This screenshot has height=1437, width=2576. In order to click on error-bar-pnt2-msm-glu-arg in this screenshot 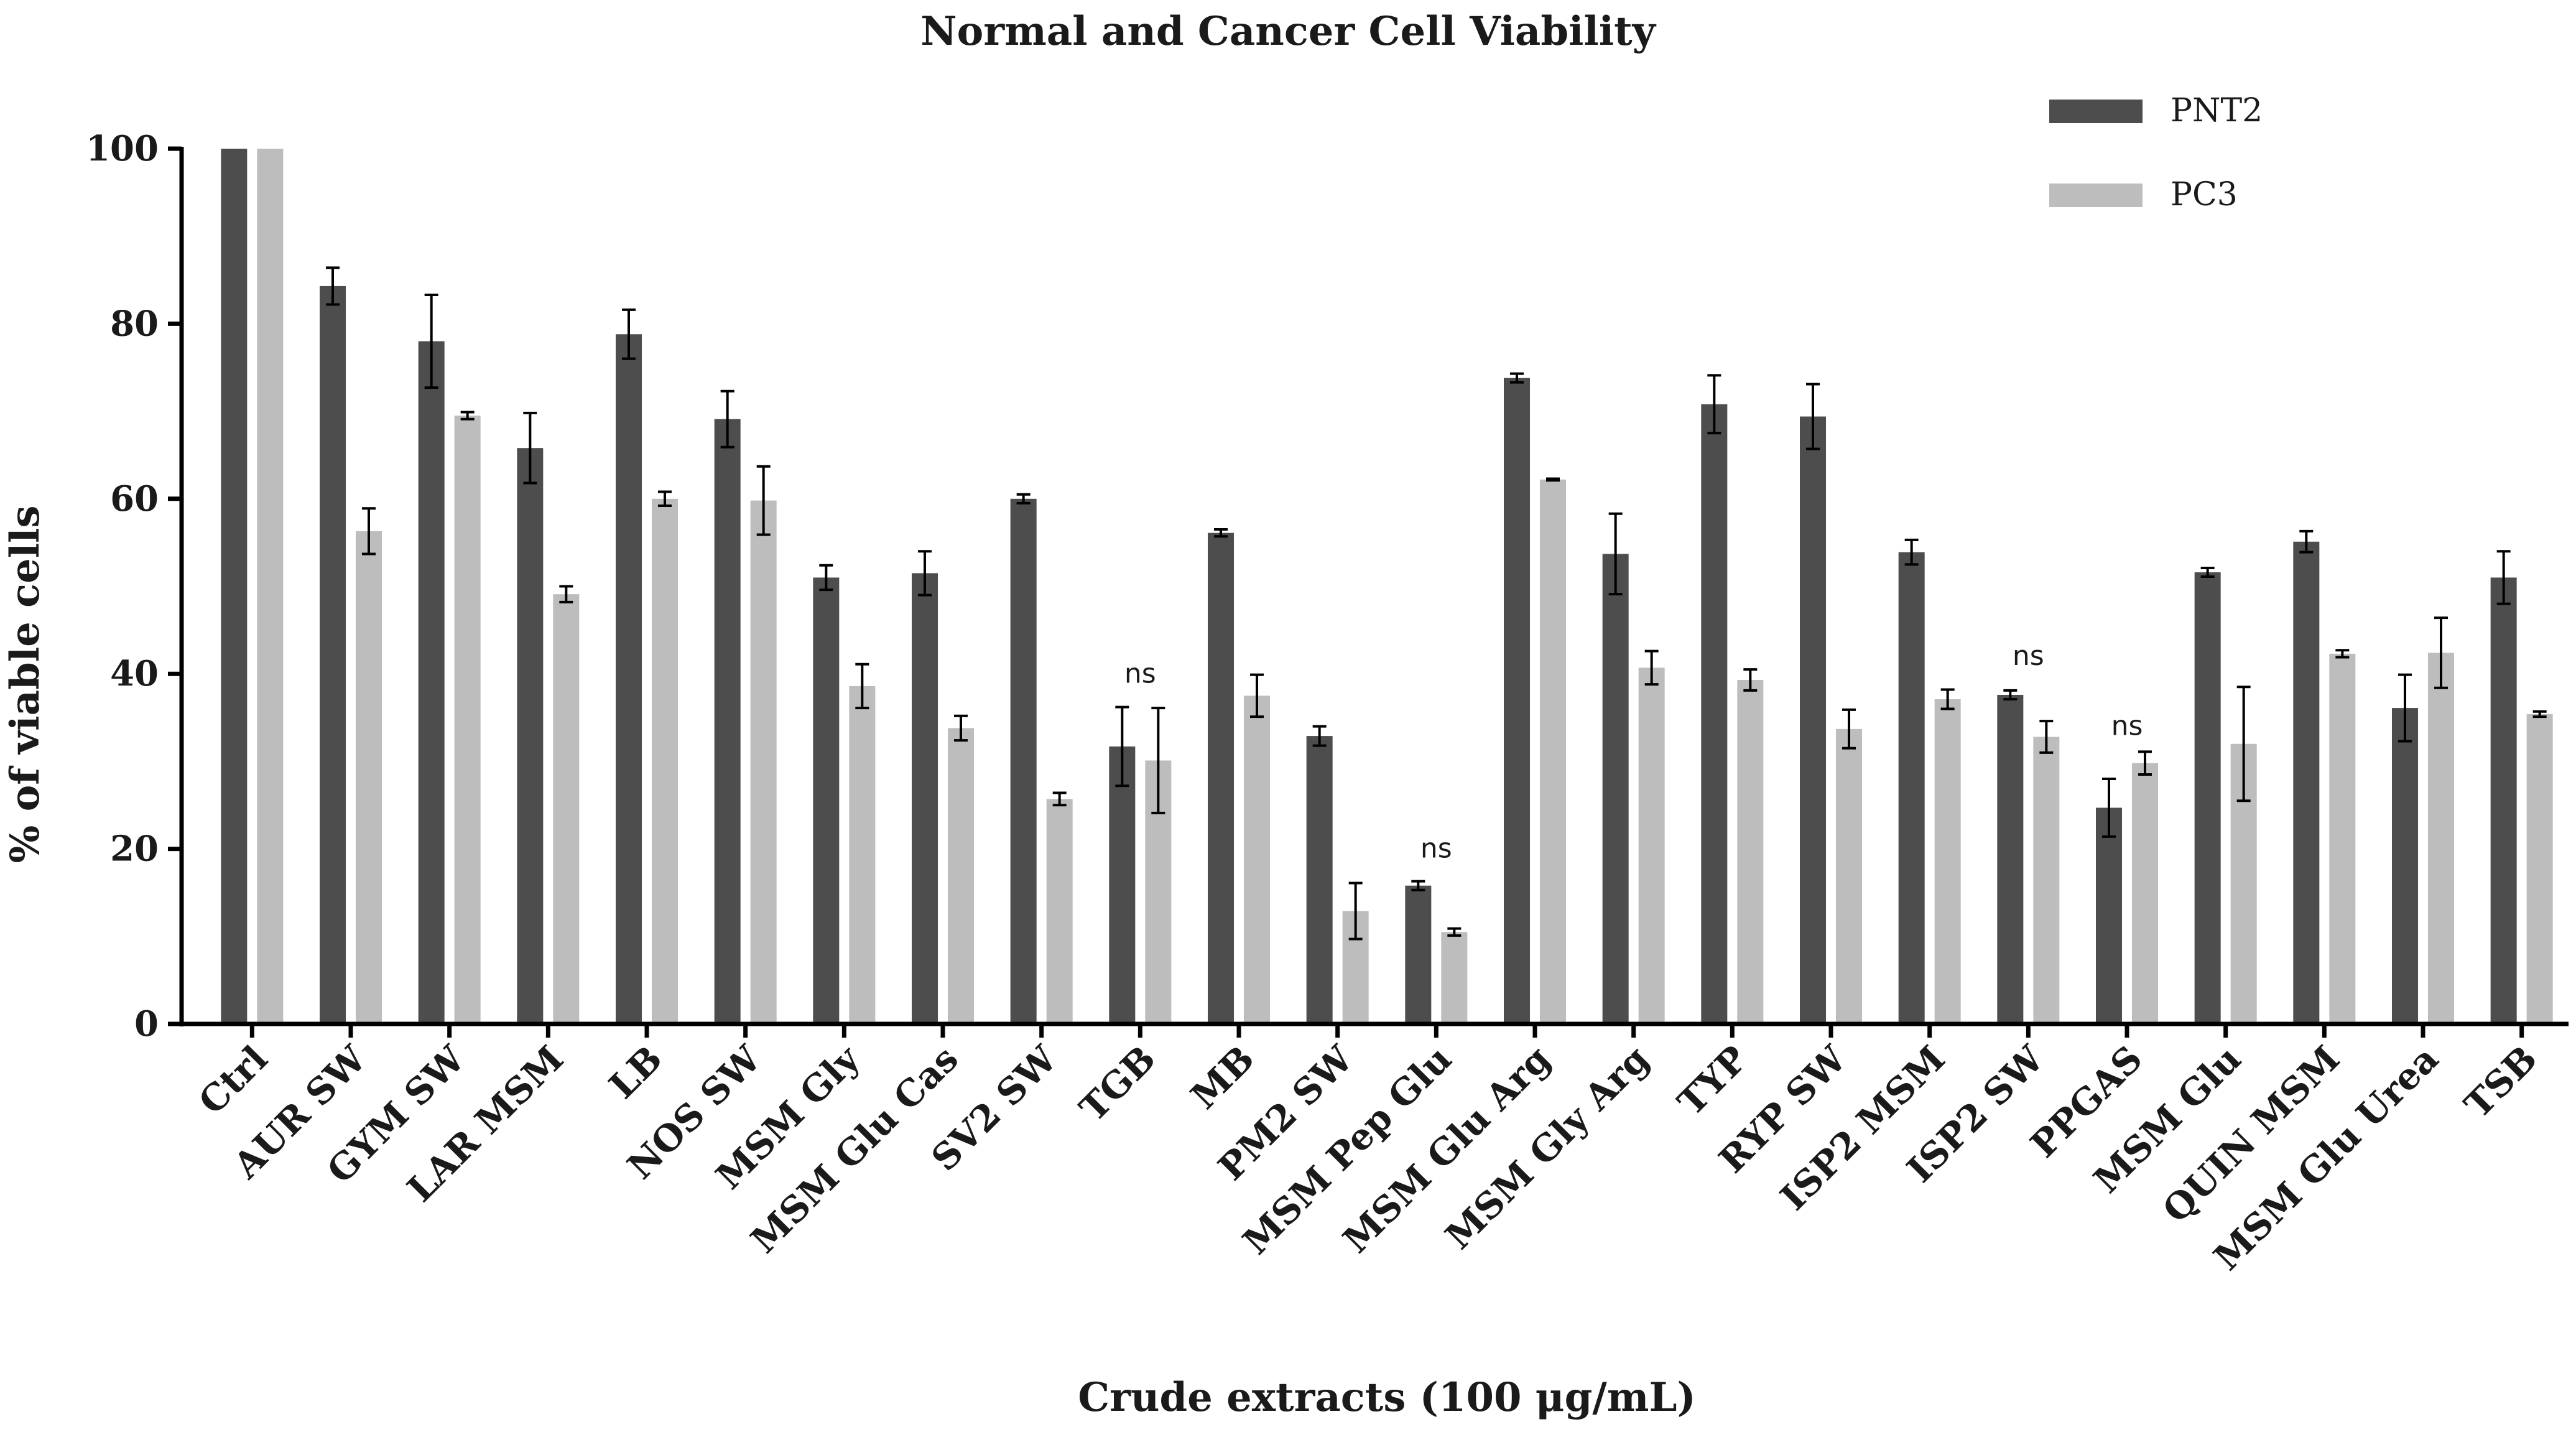, I will do `click(1517, 378)`.